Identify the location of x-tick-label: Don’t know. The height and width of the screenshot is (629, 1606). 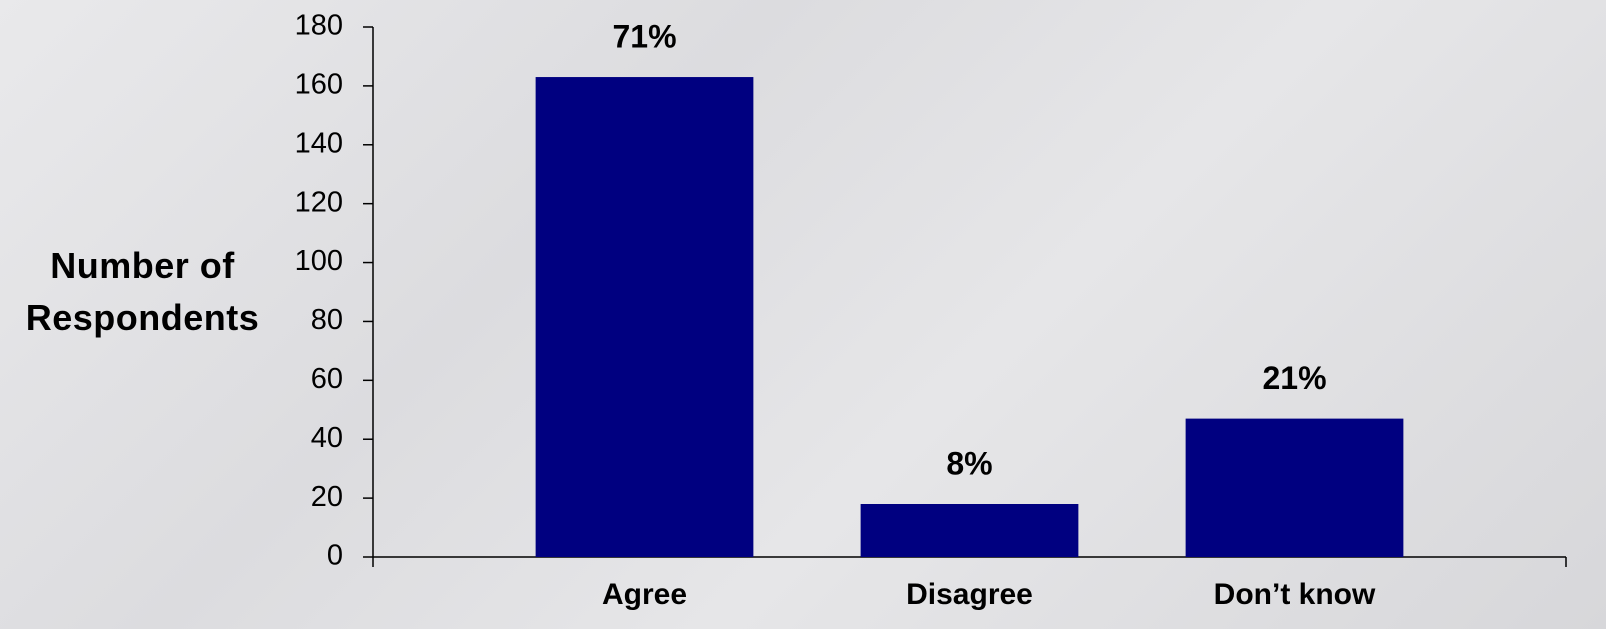
(1295, 594).